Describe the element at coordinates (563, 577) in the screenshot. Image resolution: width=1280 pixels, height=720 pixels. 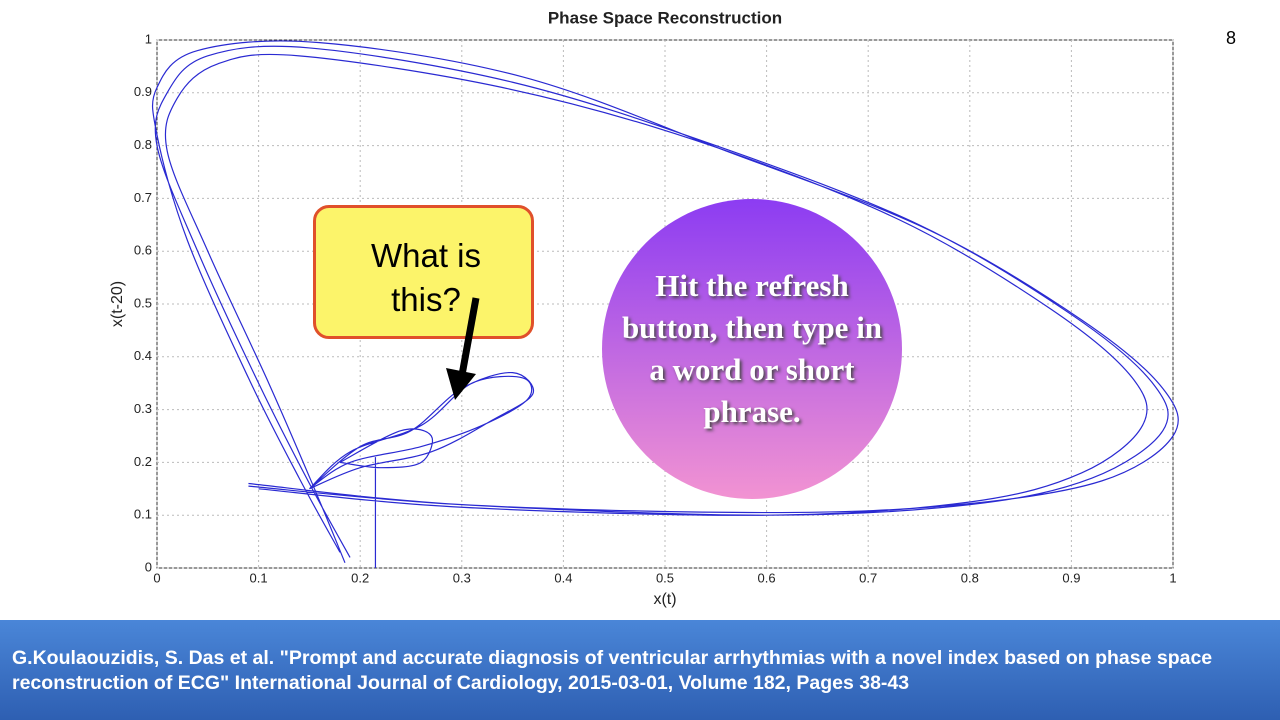
I see `x-tick-label: 0.4` at that location.